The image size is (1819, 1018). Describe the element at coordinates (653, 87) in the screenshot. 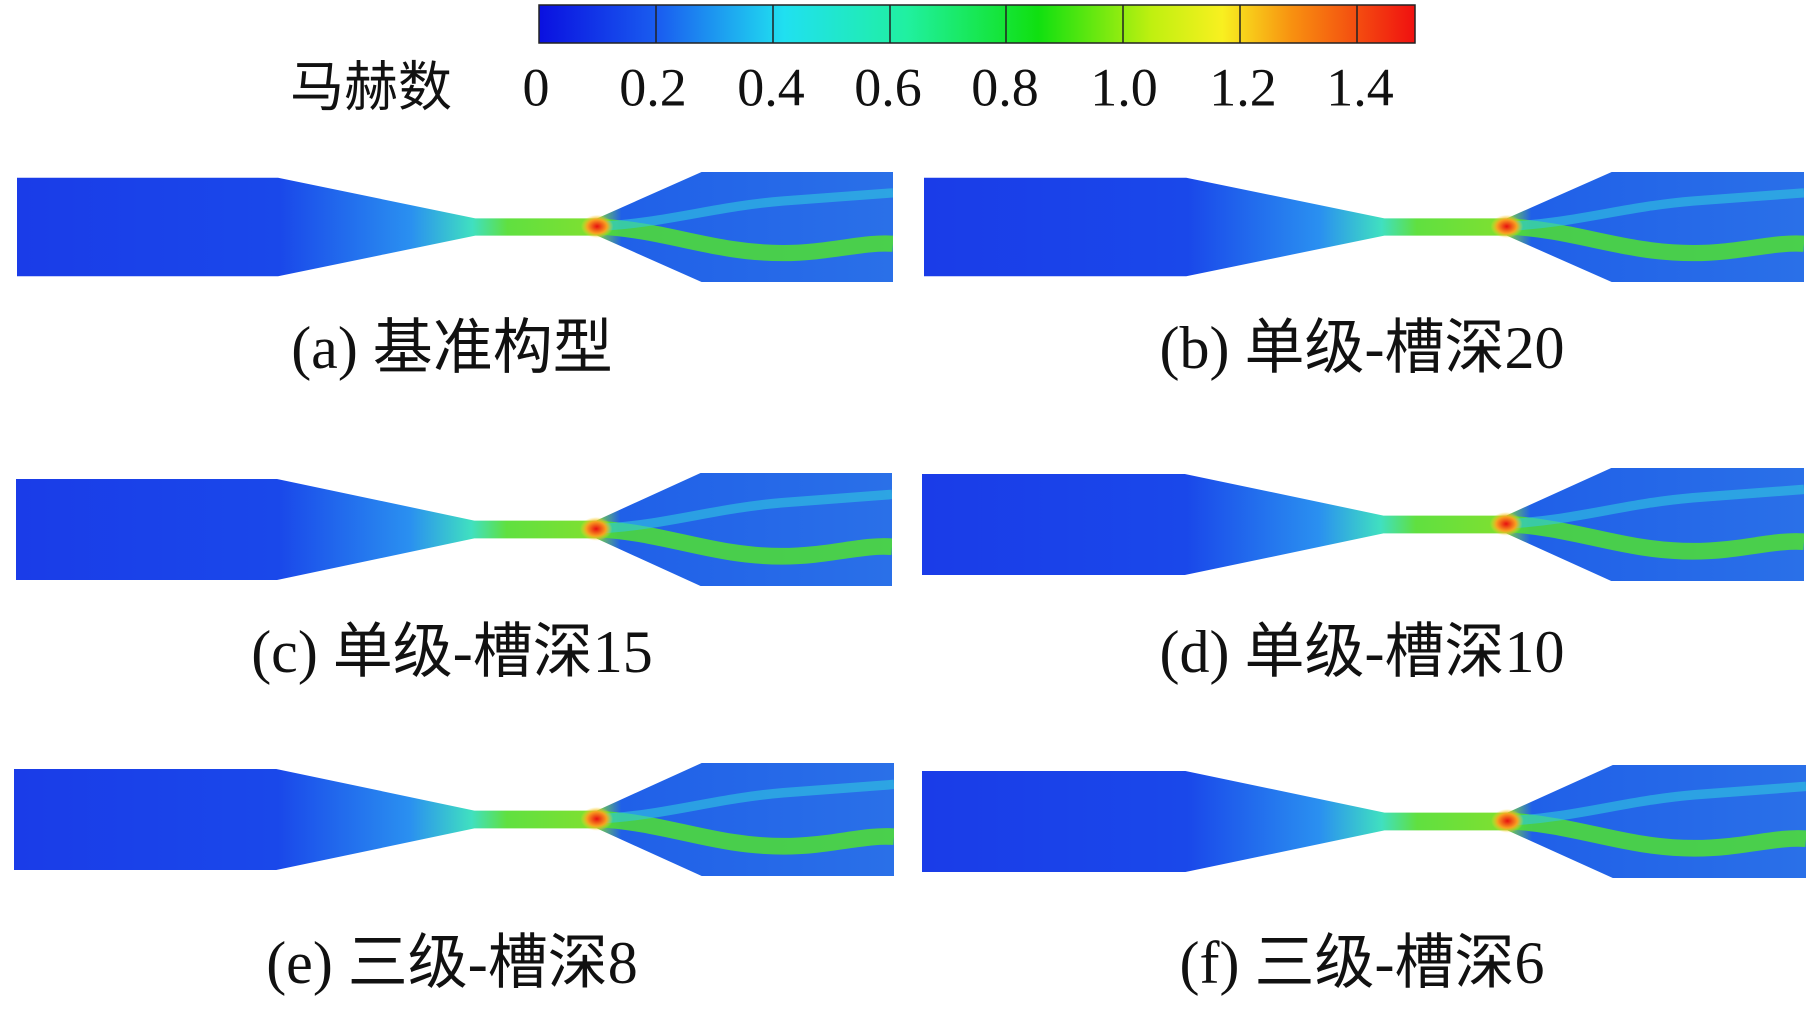

I see `colorbar-tick-label: 0.2` at that location.